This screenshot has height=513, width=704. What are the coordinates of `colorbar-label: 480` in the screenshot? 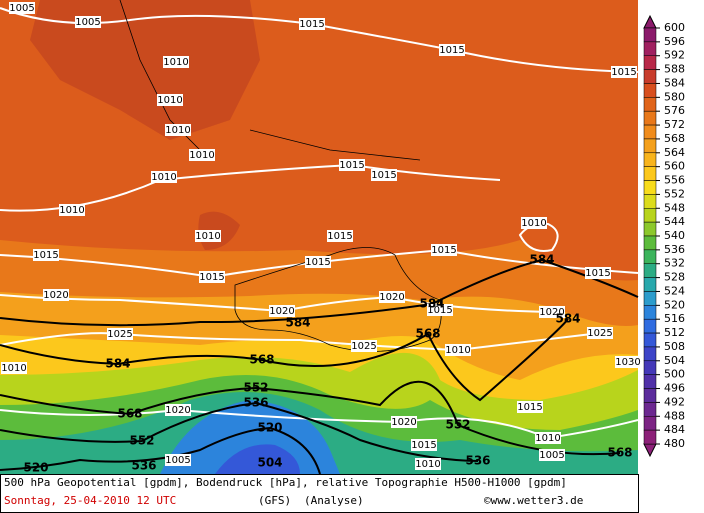 It's located at (674, 443).